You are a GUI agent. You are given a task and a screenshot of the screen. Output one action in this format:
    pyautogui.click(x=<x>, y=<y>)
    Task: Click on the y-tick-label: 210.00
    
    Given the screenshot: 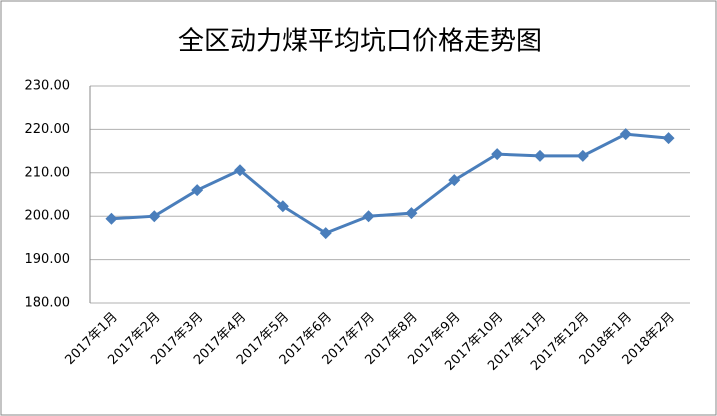 What is the action you would take?
    pyautogui.click(x=48, y=172)
    